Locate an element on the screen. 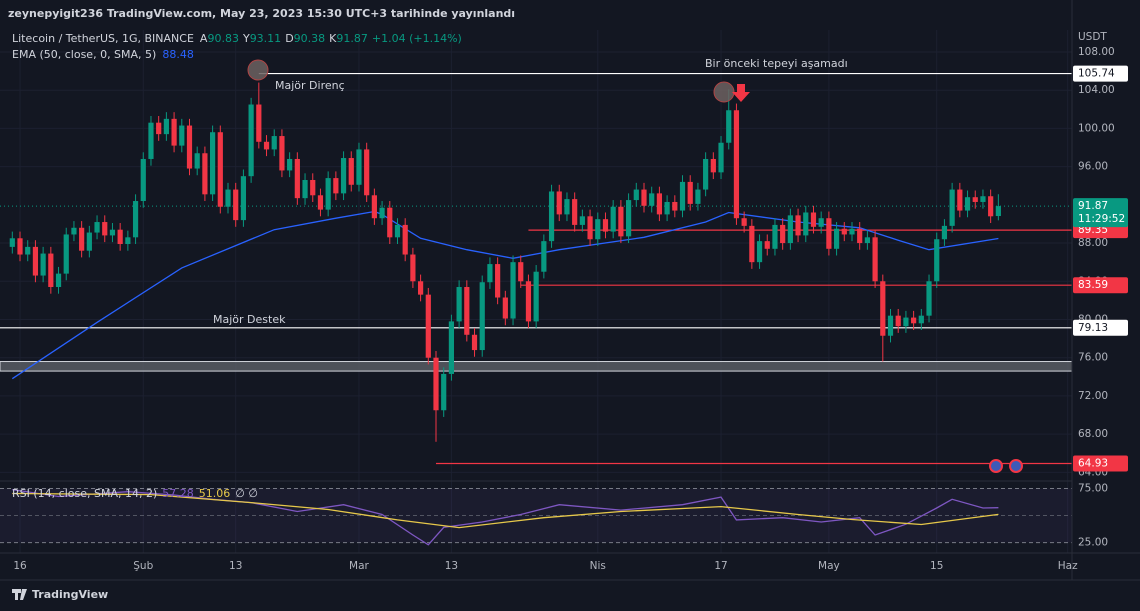  y-tick-label: 88.00 is located at coordinates (1093, 243).